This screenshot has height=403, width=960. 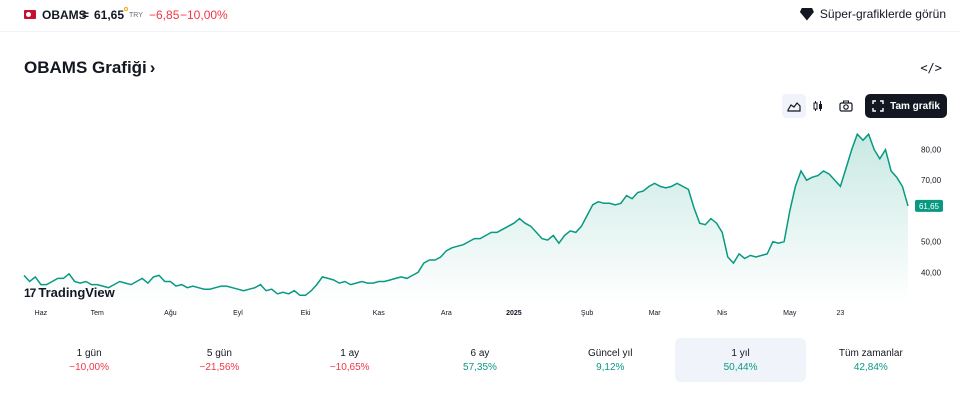 I want to click on period-tab: 6 ay 57,35%, so click(x=480, y=360).